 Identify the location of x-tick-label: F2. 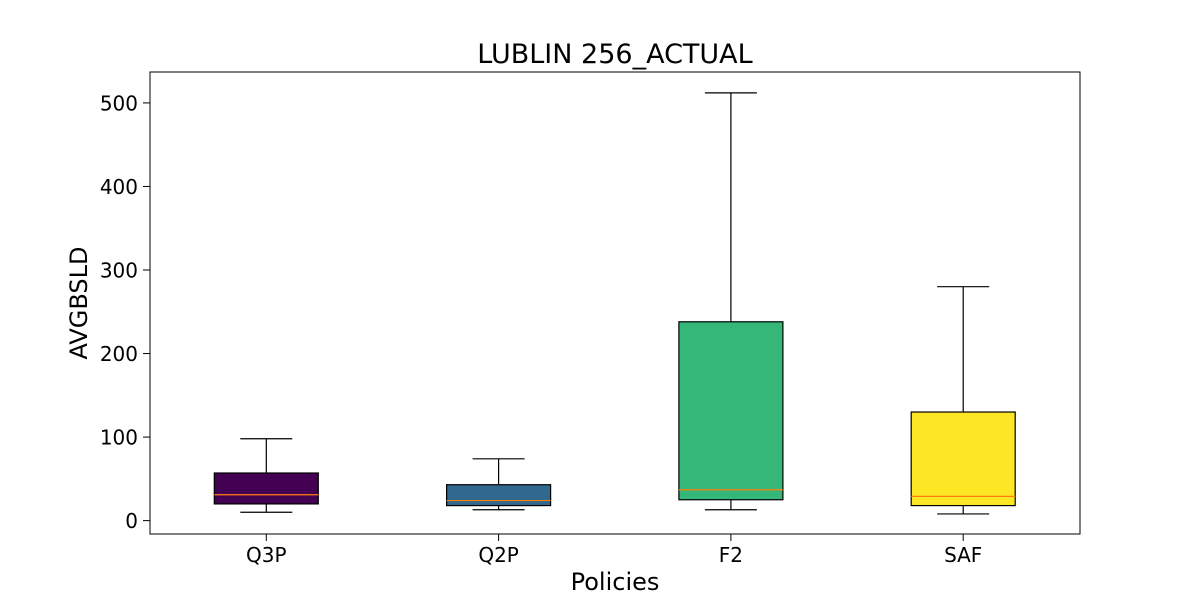
(731, 555).